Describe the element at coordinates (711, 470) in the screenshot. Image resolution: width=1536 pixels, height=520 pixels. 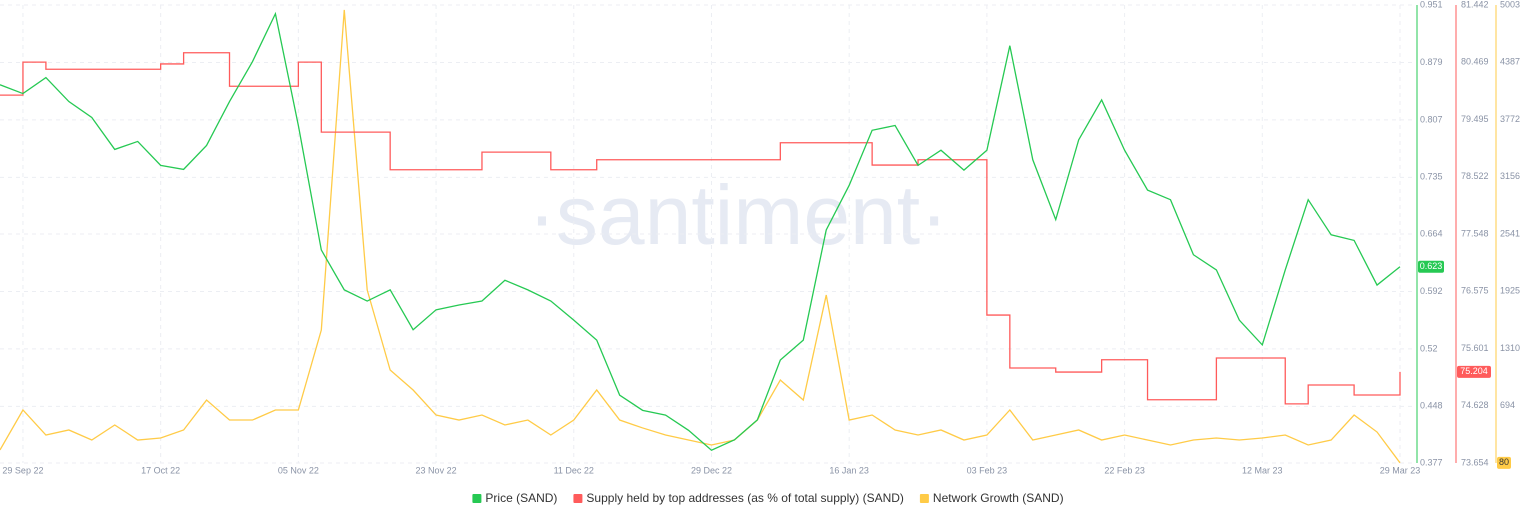
I see `x-tick-label: 29 Dec 22` at that location.